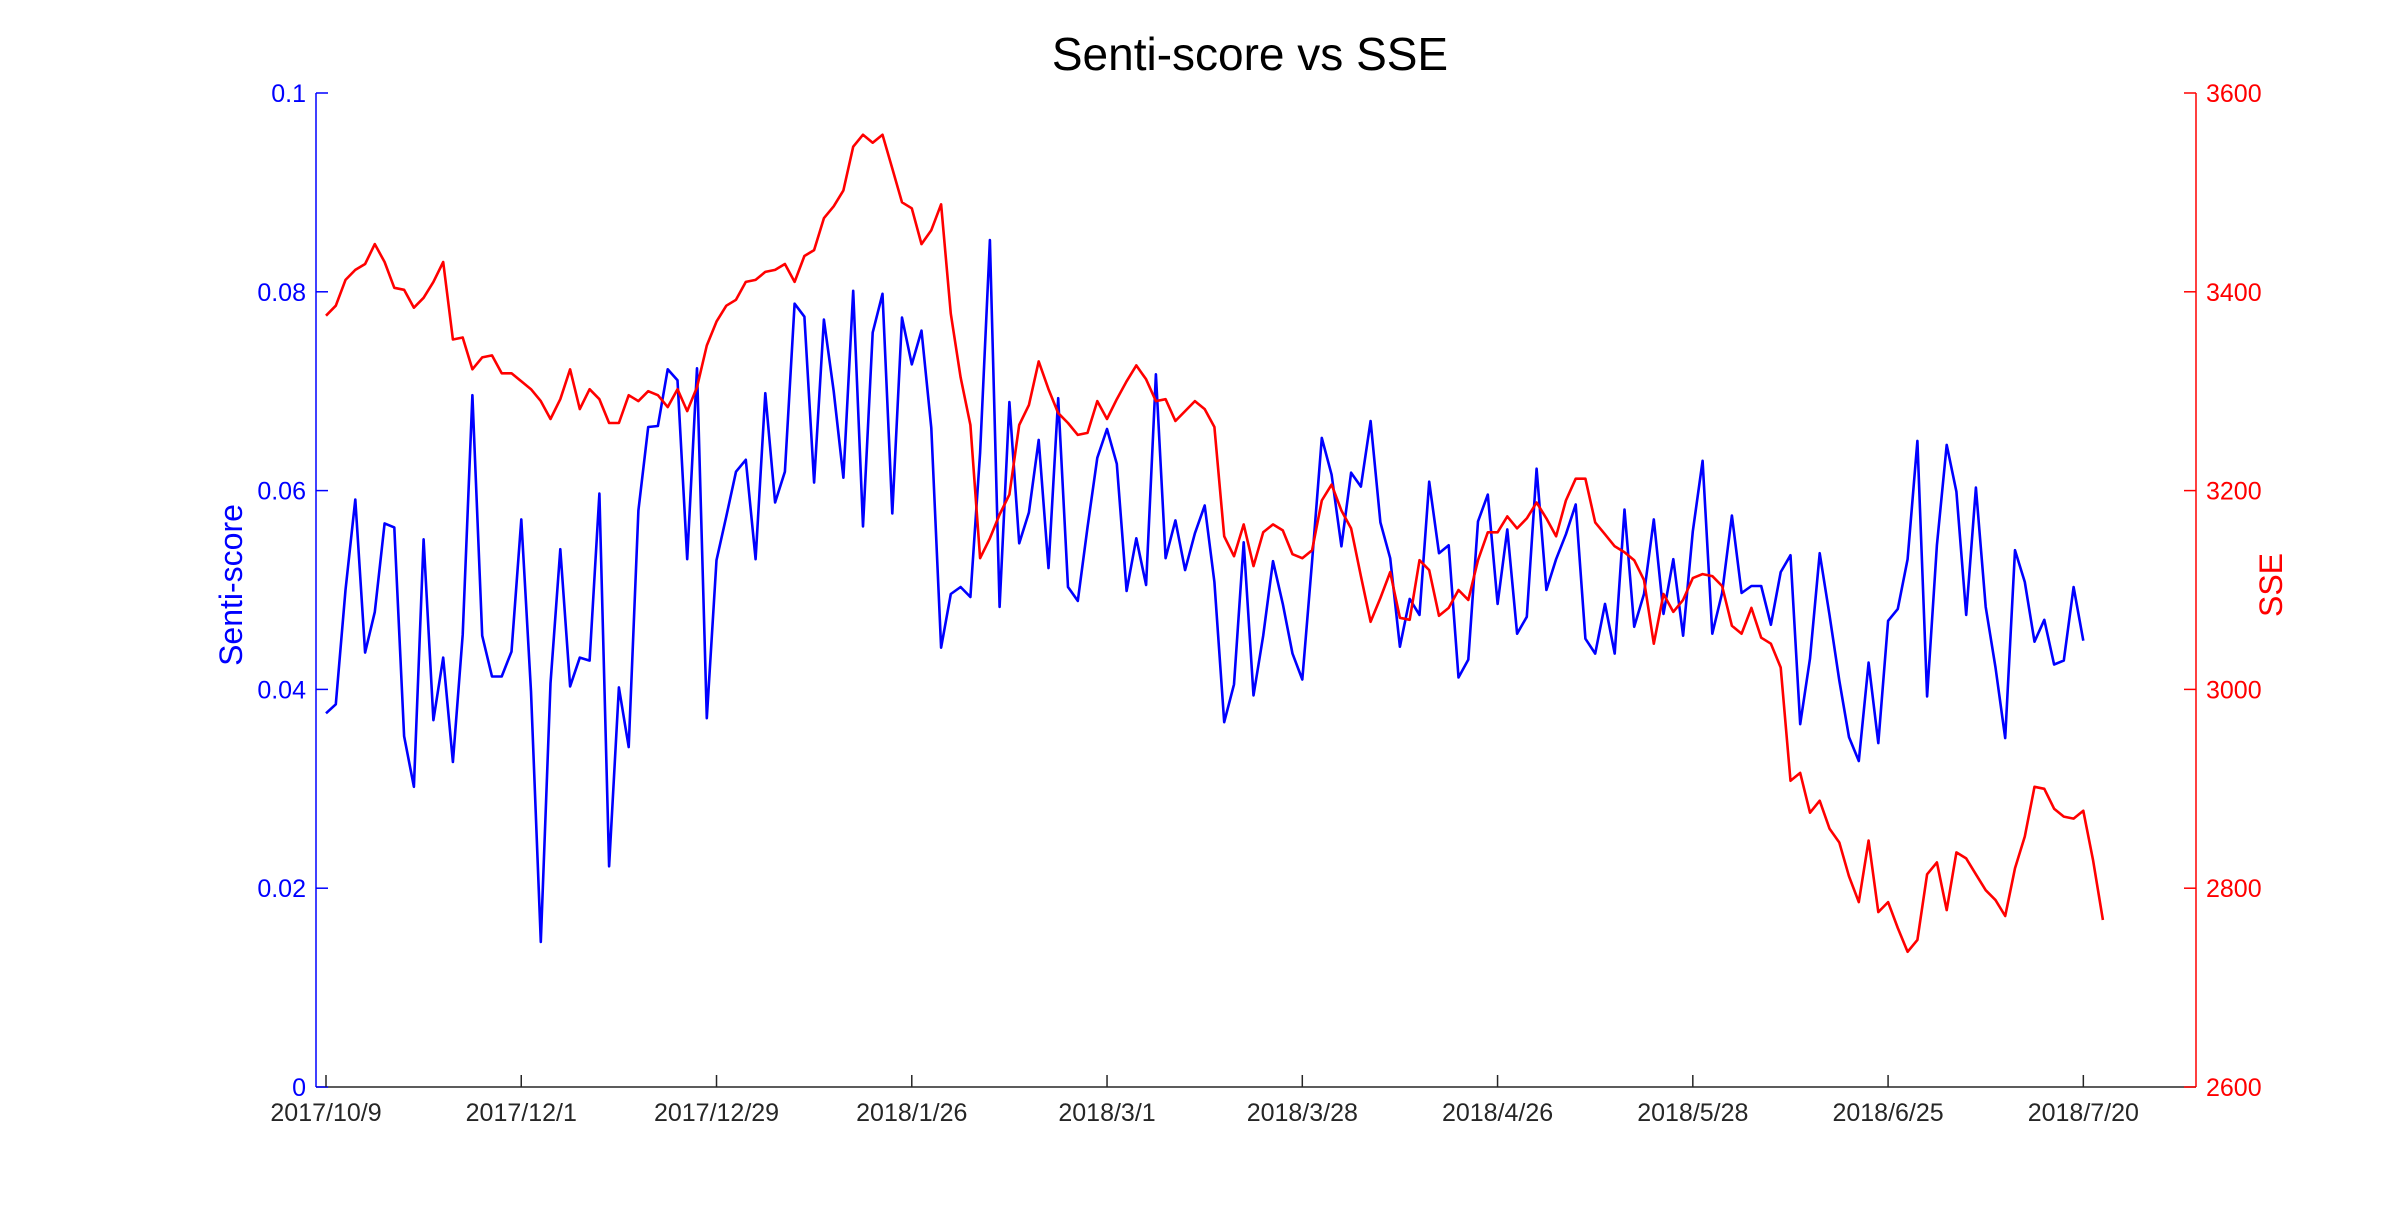  I want to click on x-tick-label: 2017/10/9, so click(325, 1113).